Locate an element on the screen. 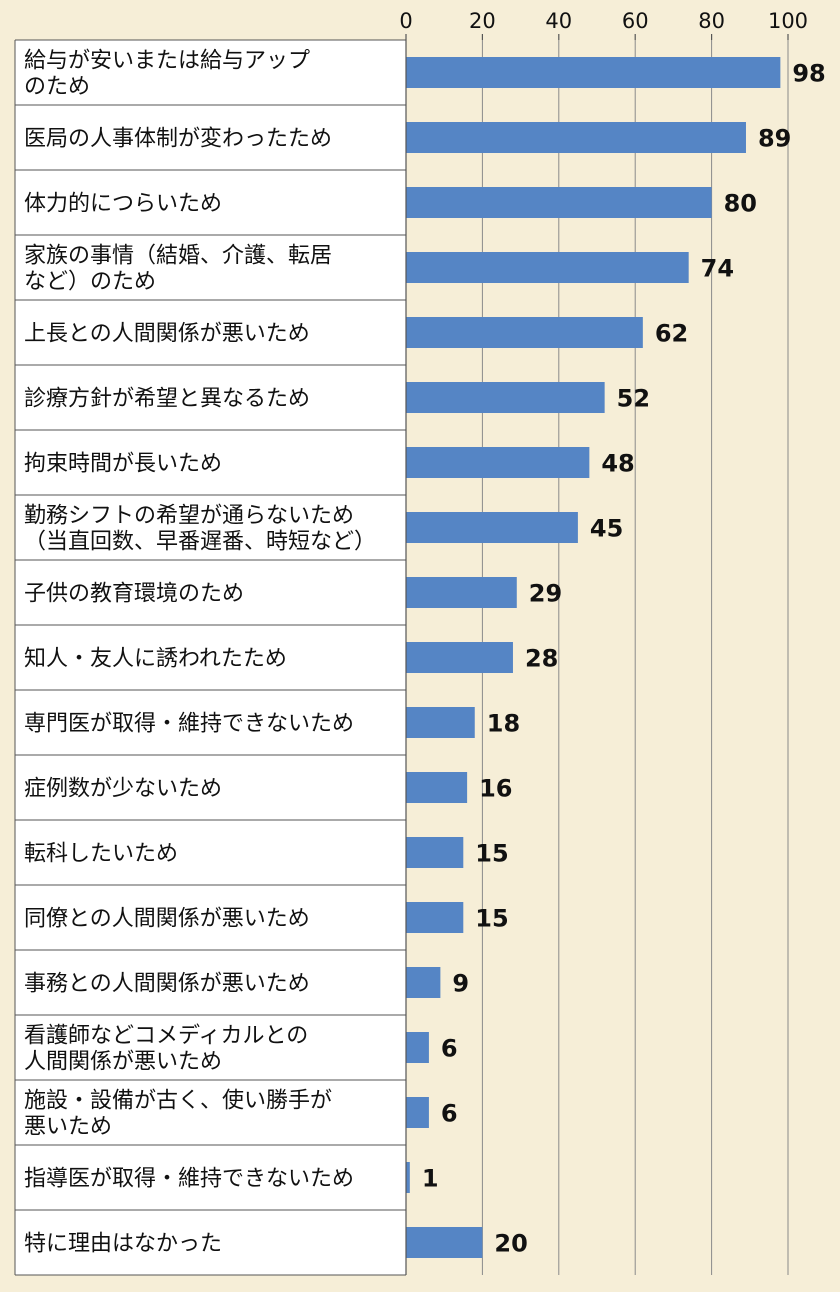  value-label: 45 is located at coordinates (606, 529).